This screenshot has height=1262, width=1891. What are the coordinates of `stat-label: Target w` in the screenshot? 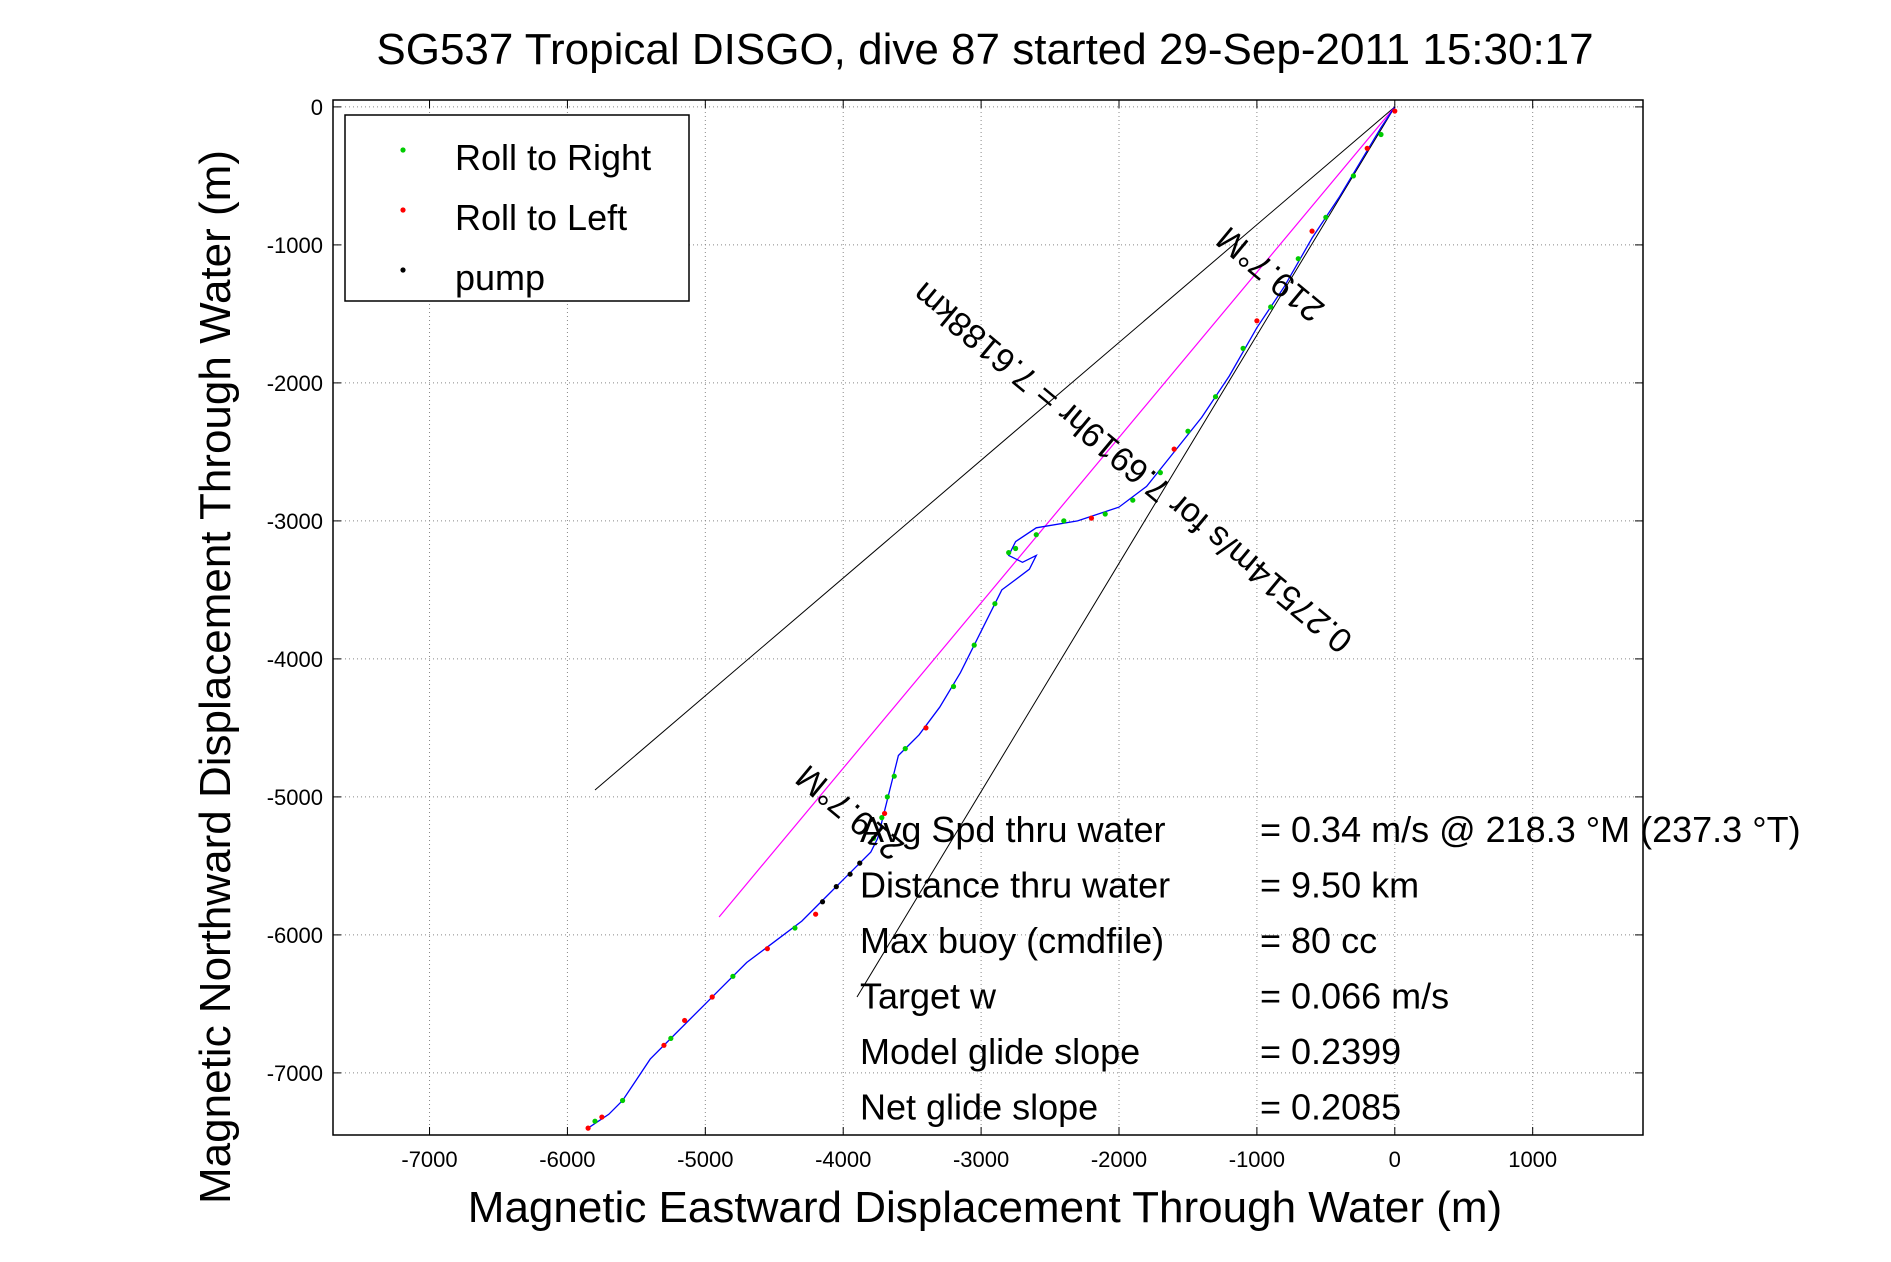 It's located at (928, 996).